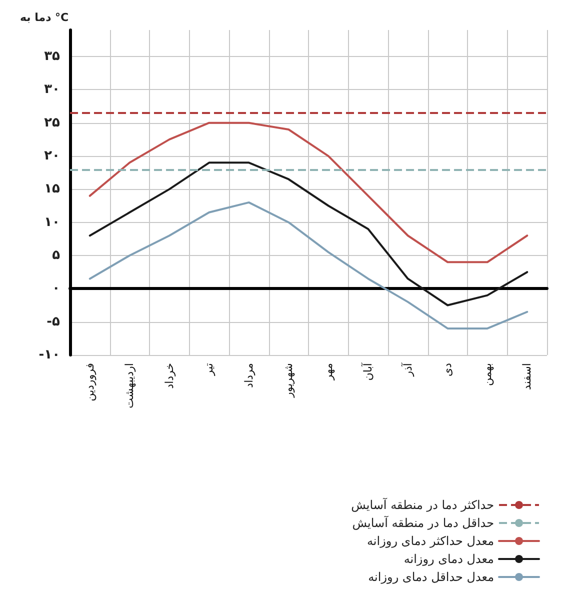 The image size is (573, 606). Describe the element at coordinates (49, 355) in the screenshot. I see `y-tick-label: -۱۰` at that location.